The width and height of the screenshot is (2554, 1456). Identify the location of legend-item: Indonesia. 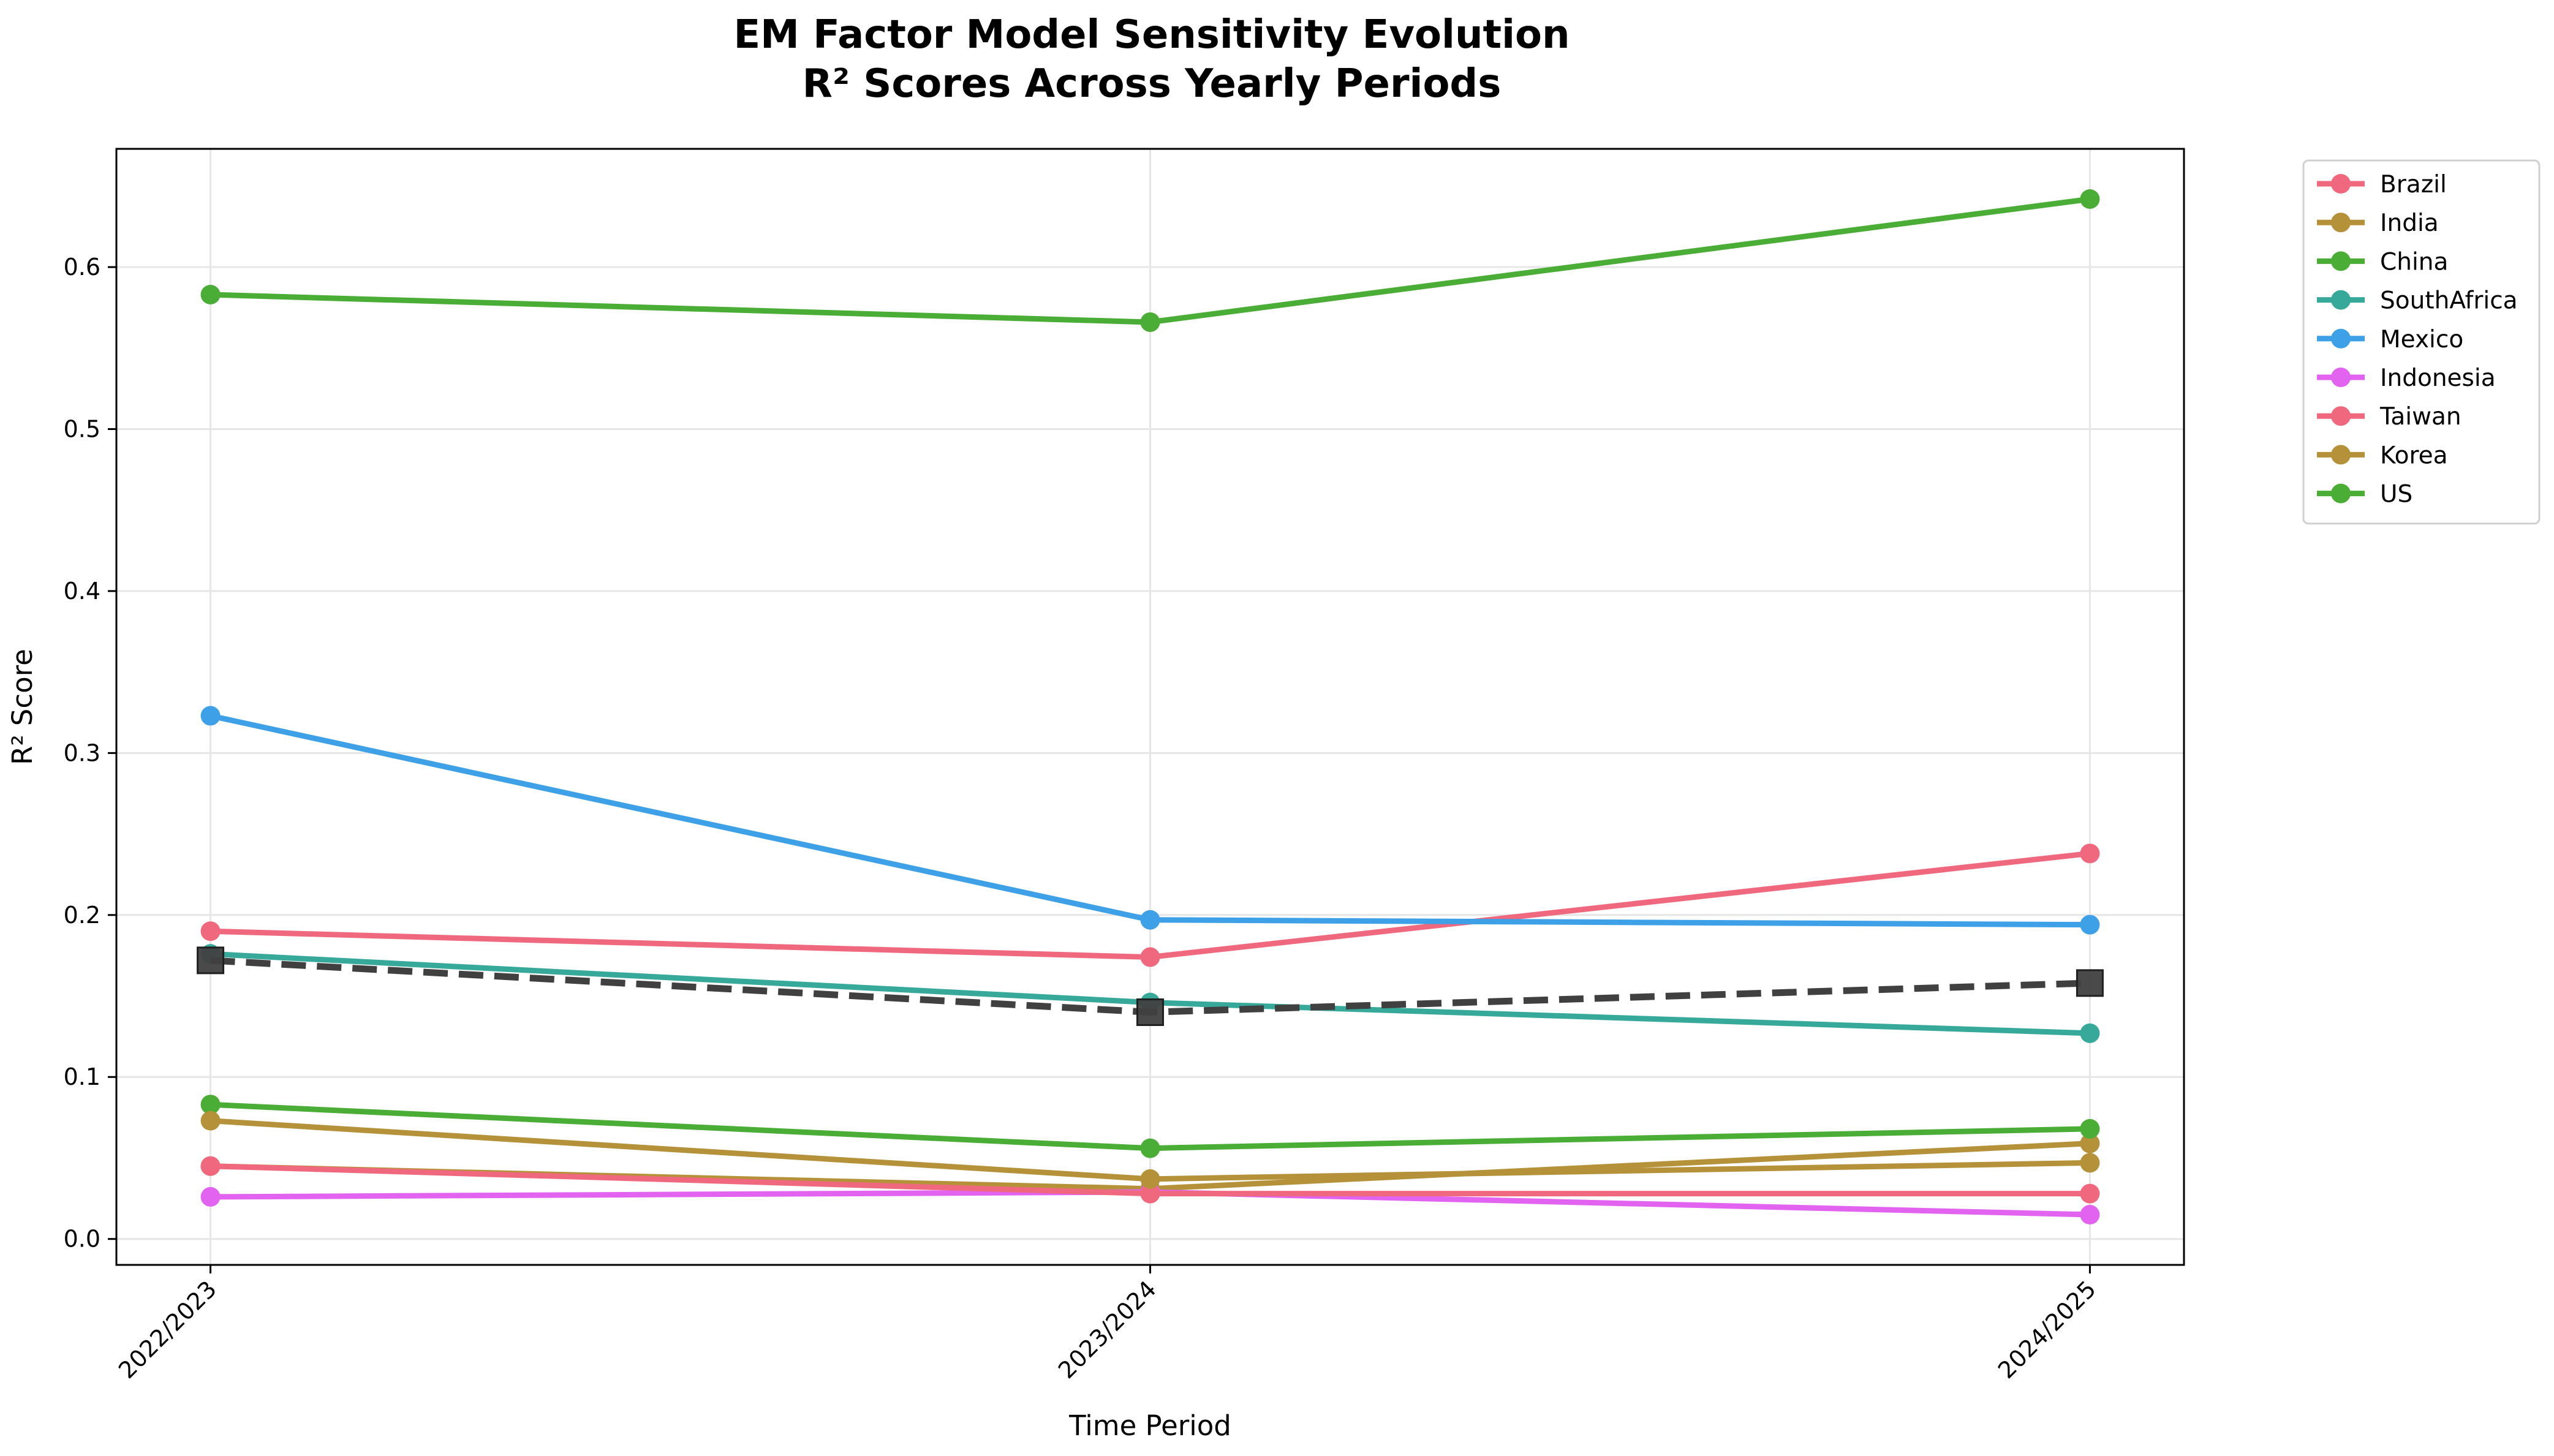
(2406, 378).